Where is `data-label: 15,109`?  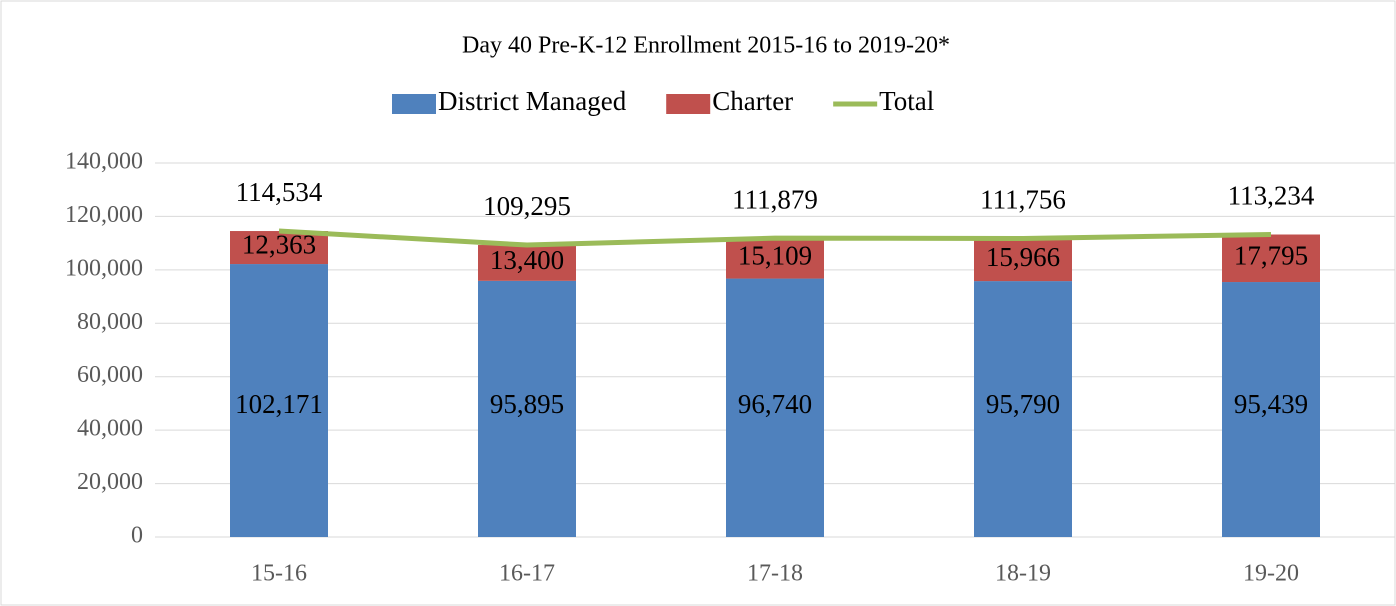 data-label: 15,109 is located at coordinates (775, 256).